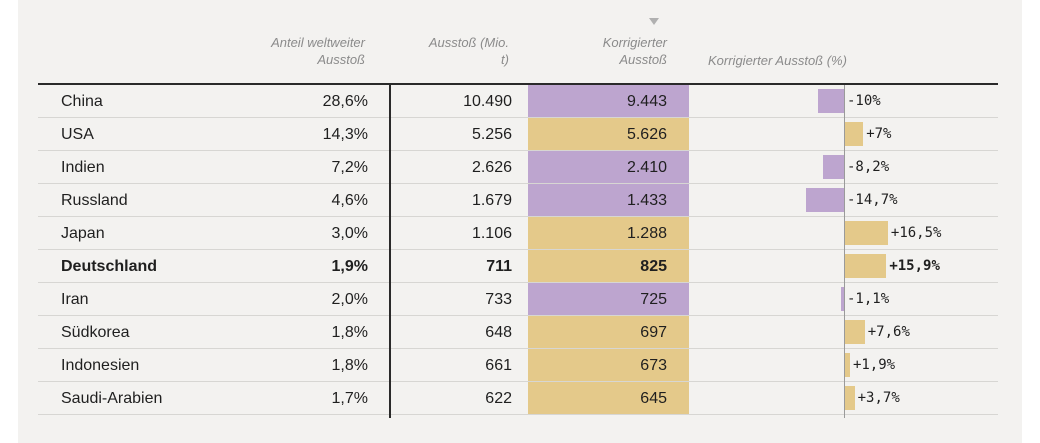 The width and height of the screenshot is (1040, 443). Describe the element at coordinates (349, 299) in the screenshot. I see `share-value: 2,0%` at that location.